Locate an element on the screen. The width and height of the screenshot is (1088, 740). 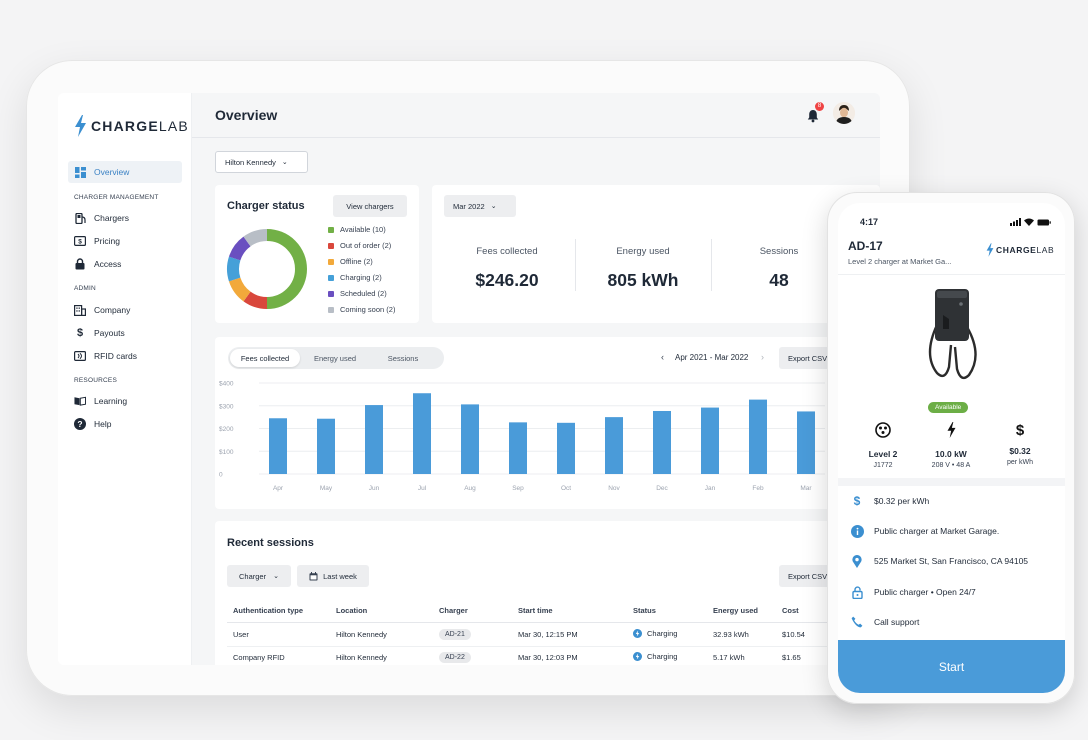
legend-item: Available (10) is located at coordinates (357, 229).